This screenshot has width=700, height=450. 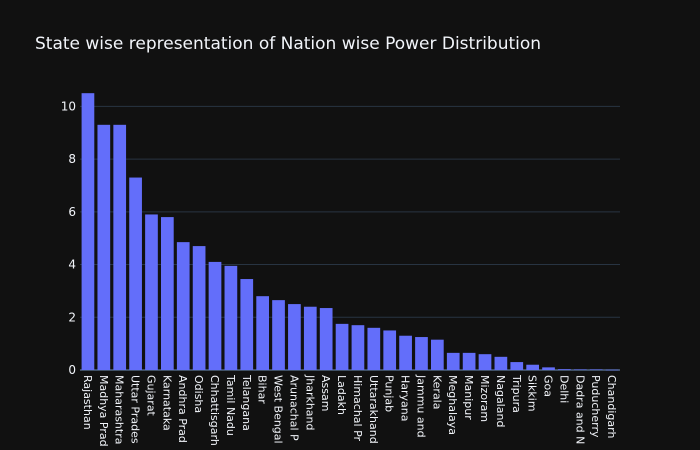 I want to click on x-tick-label: Dadra and N, so click(x=579, y=409).